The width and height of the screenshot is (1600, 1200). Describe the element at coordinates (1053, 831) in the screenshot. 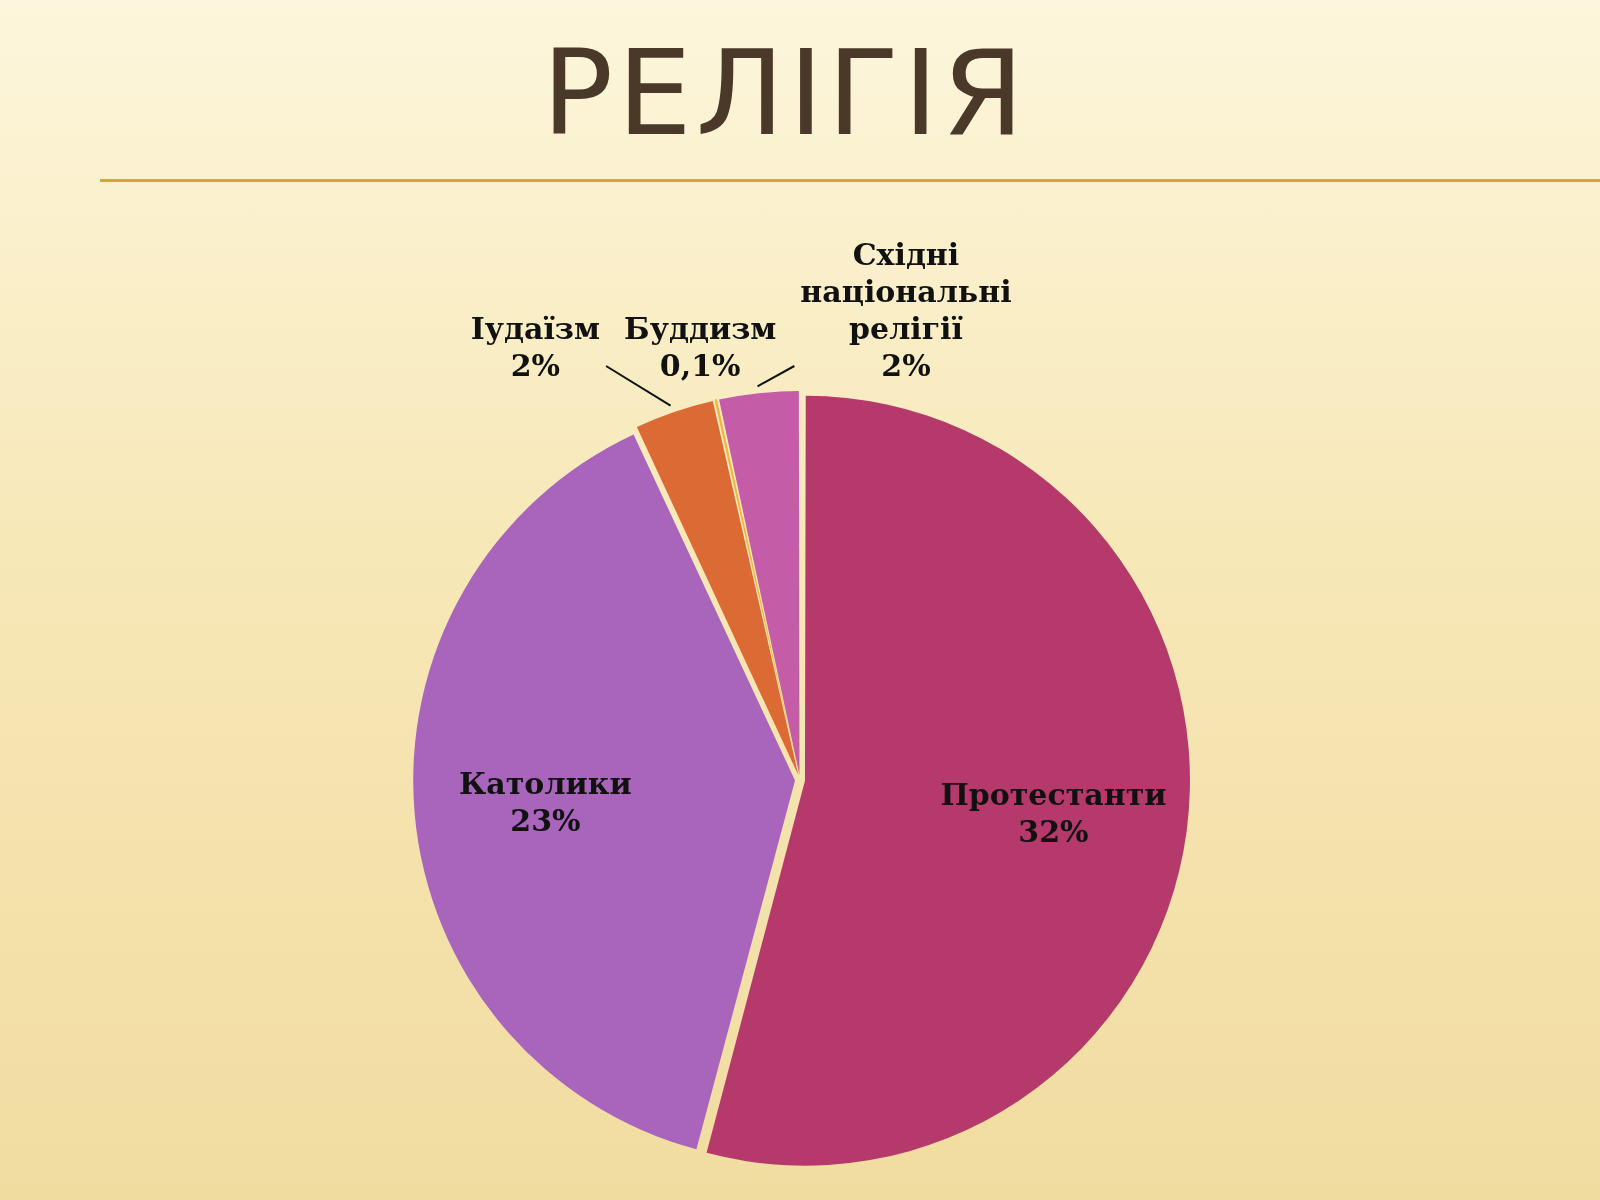

I see `data-label: 32%` at that location.